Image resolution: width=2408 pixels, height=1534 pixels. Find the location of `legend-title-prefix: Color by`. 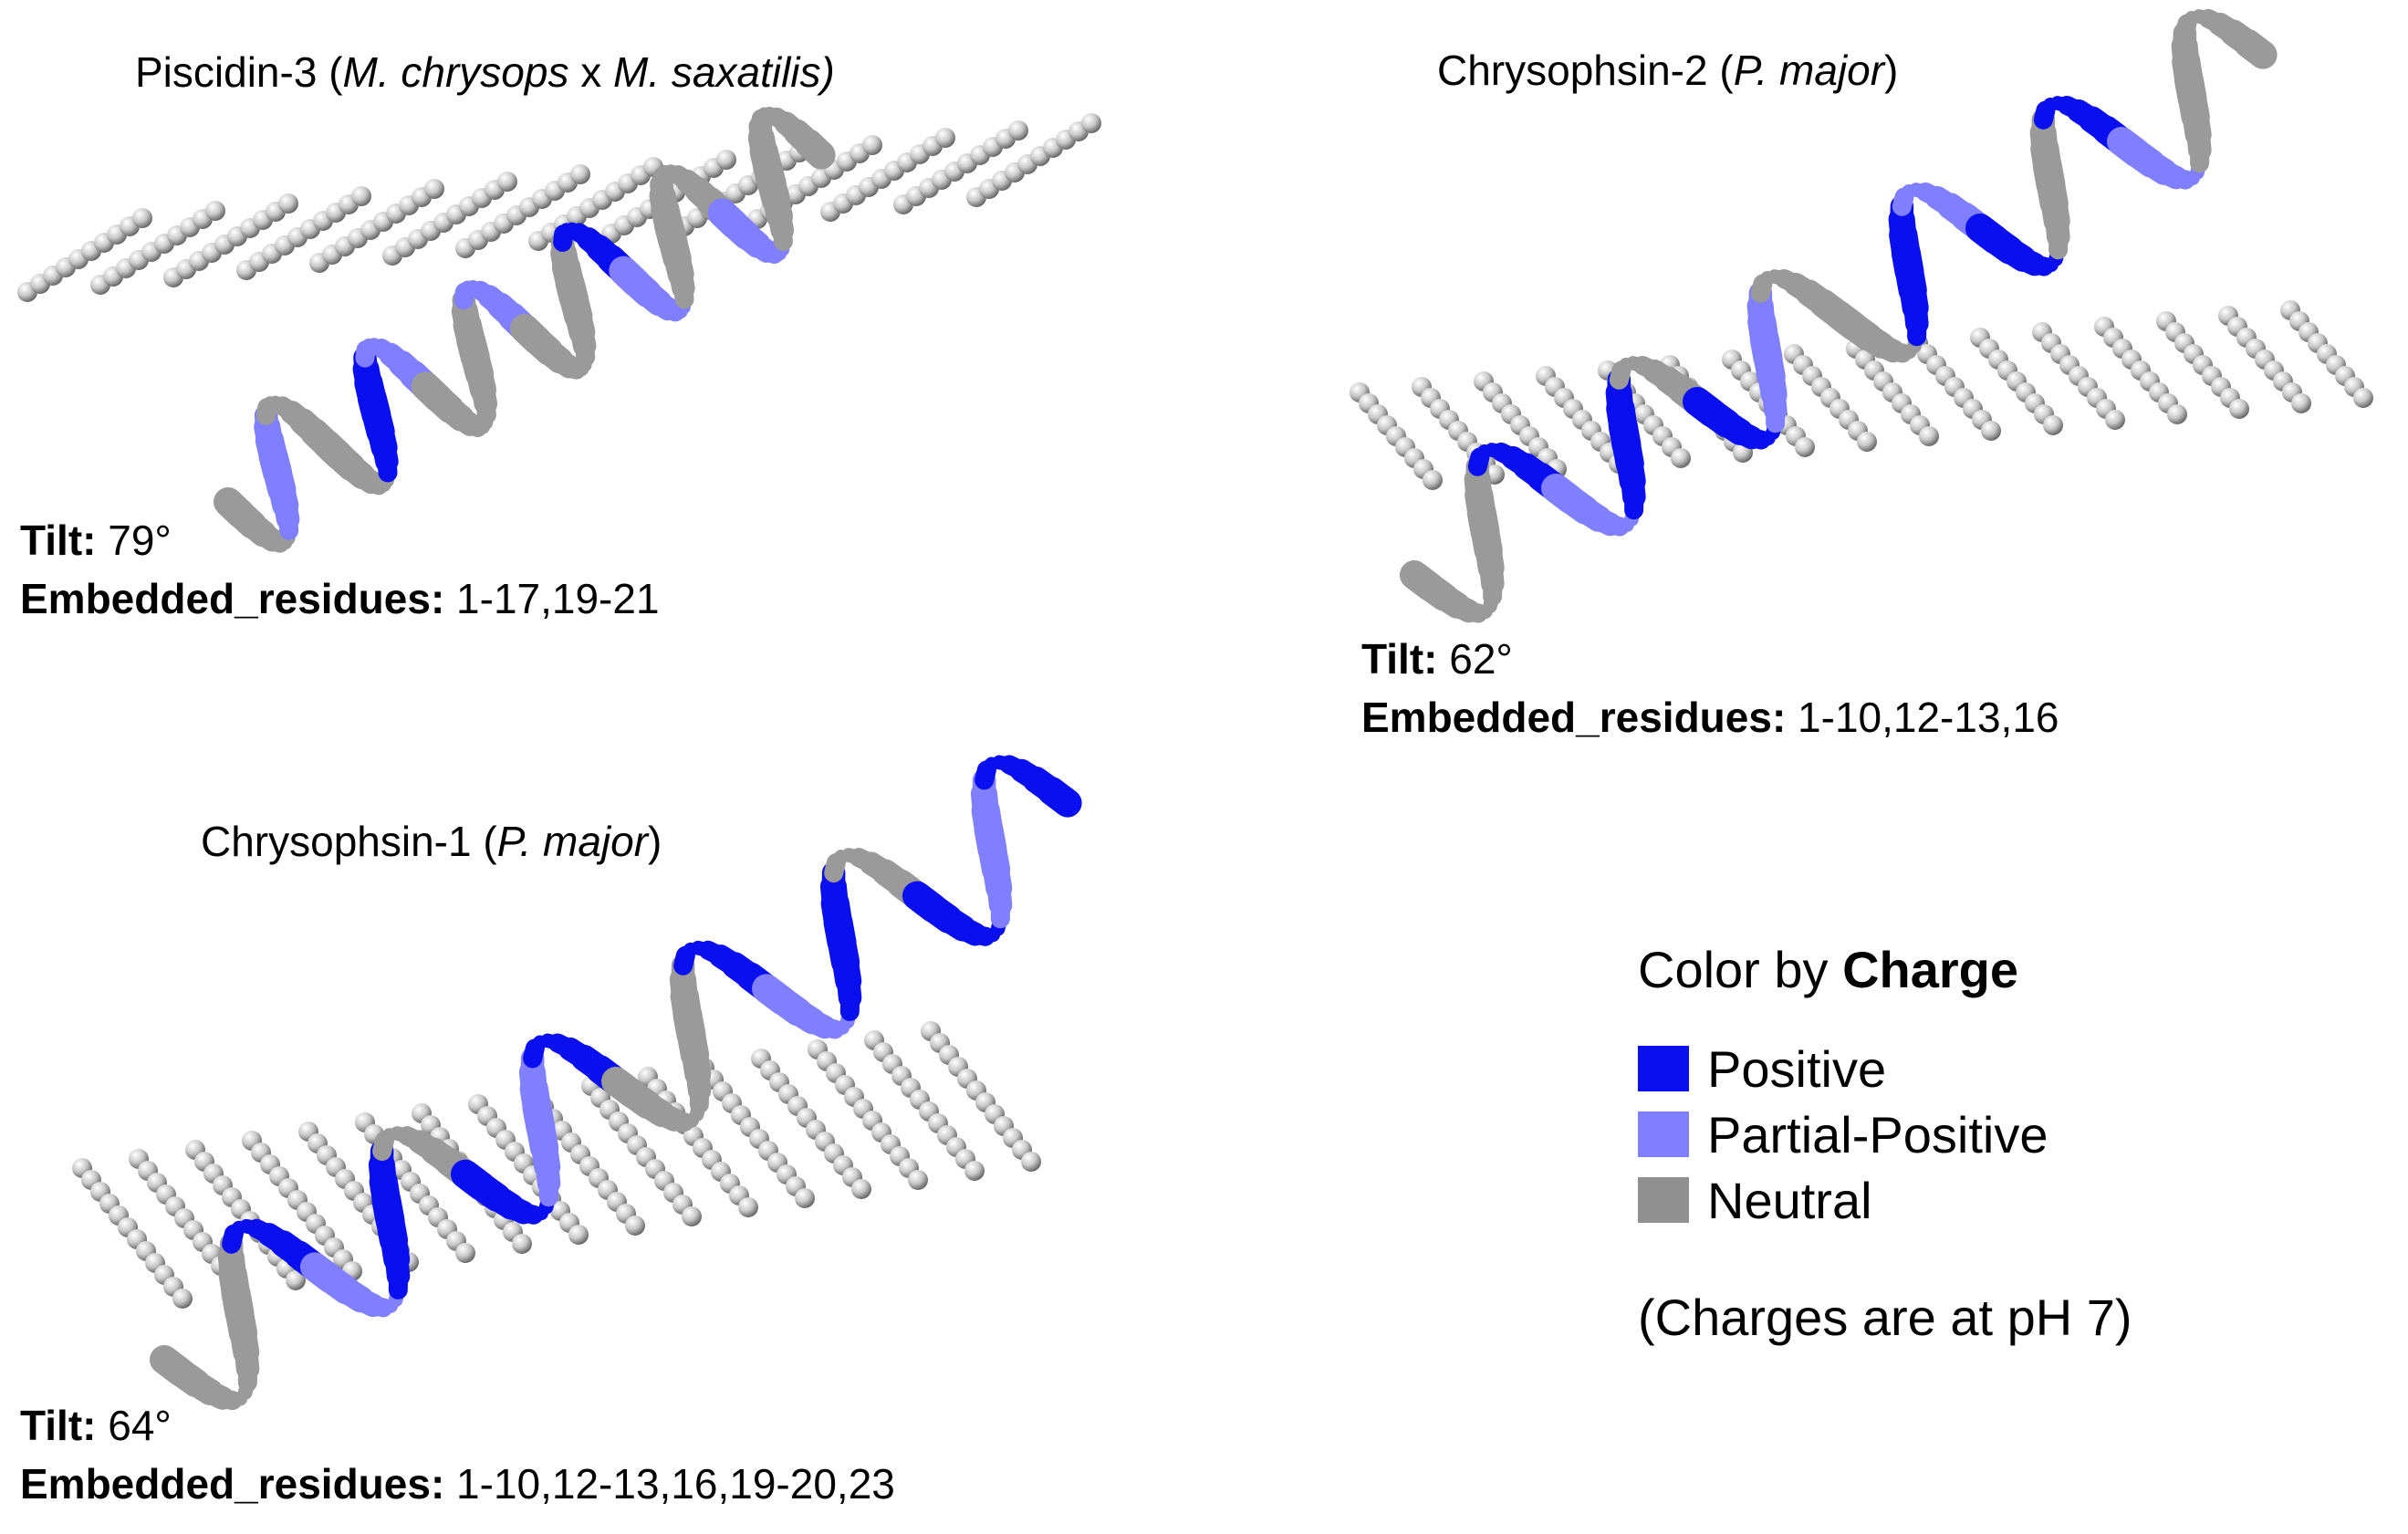

legend-title-prefix: Color by is located at coordinates (1740, 969).